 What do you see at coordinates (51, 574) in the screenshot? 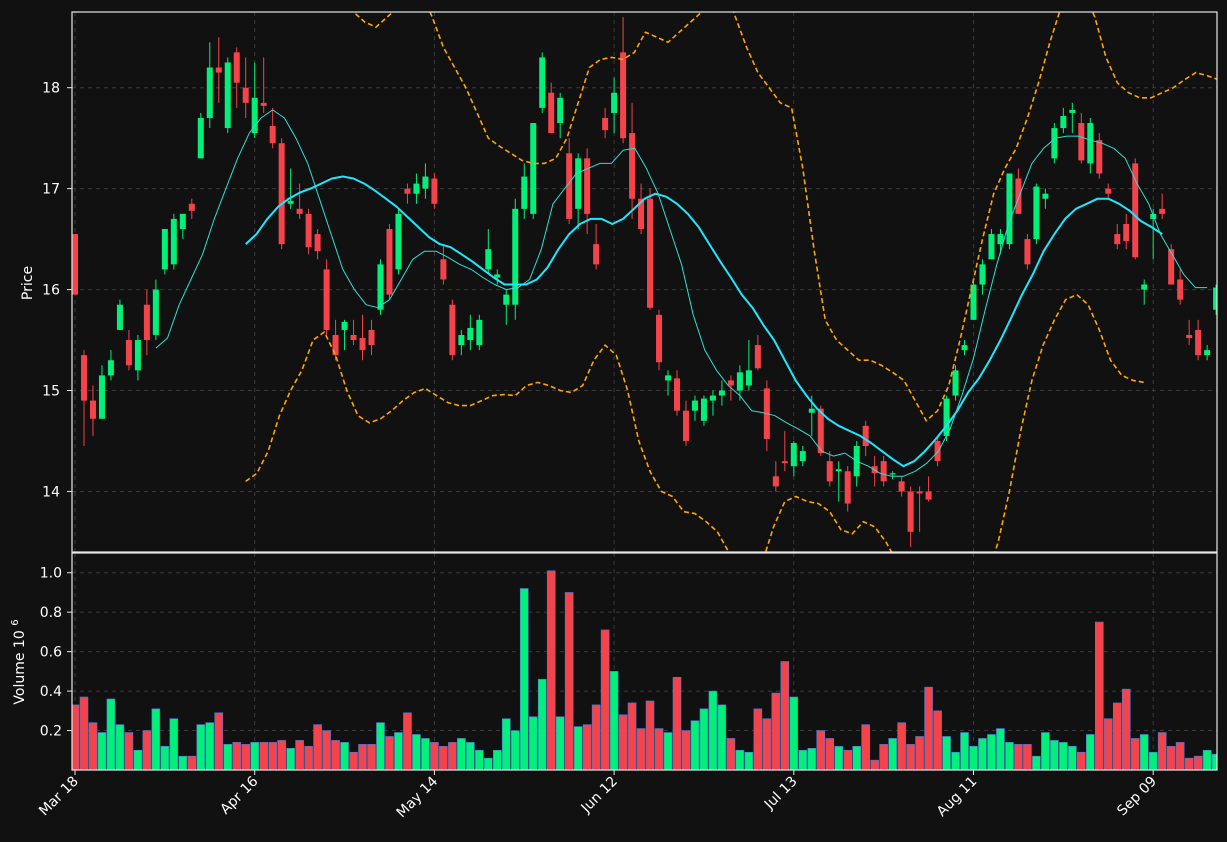
I see `volume-tick-label: 1.0` at bounding box center [51, 574].